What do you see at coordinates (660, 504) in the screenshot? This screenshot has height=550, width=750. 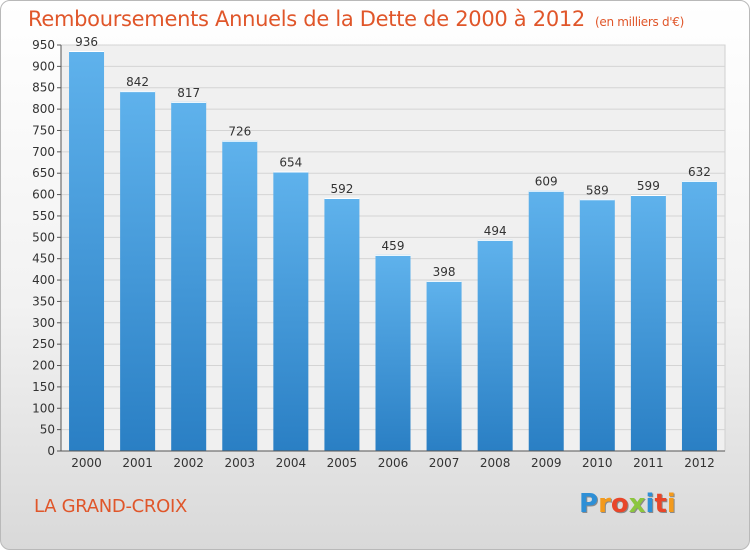 I see `logo-letter: t` at bounding box center [660, 504].